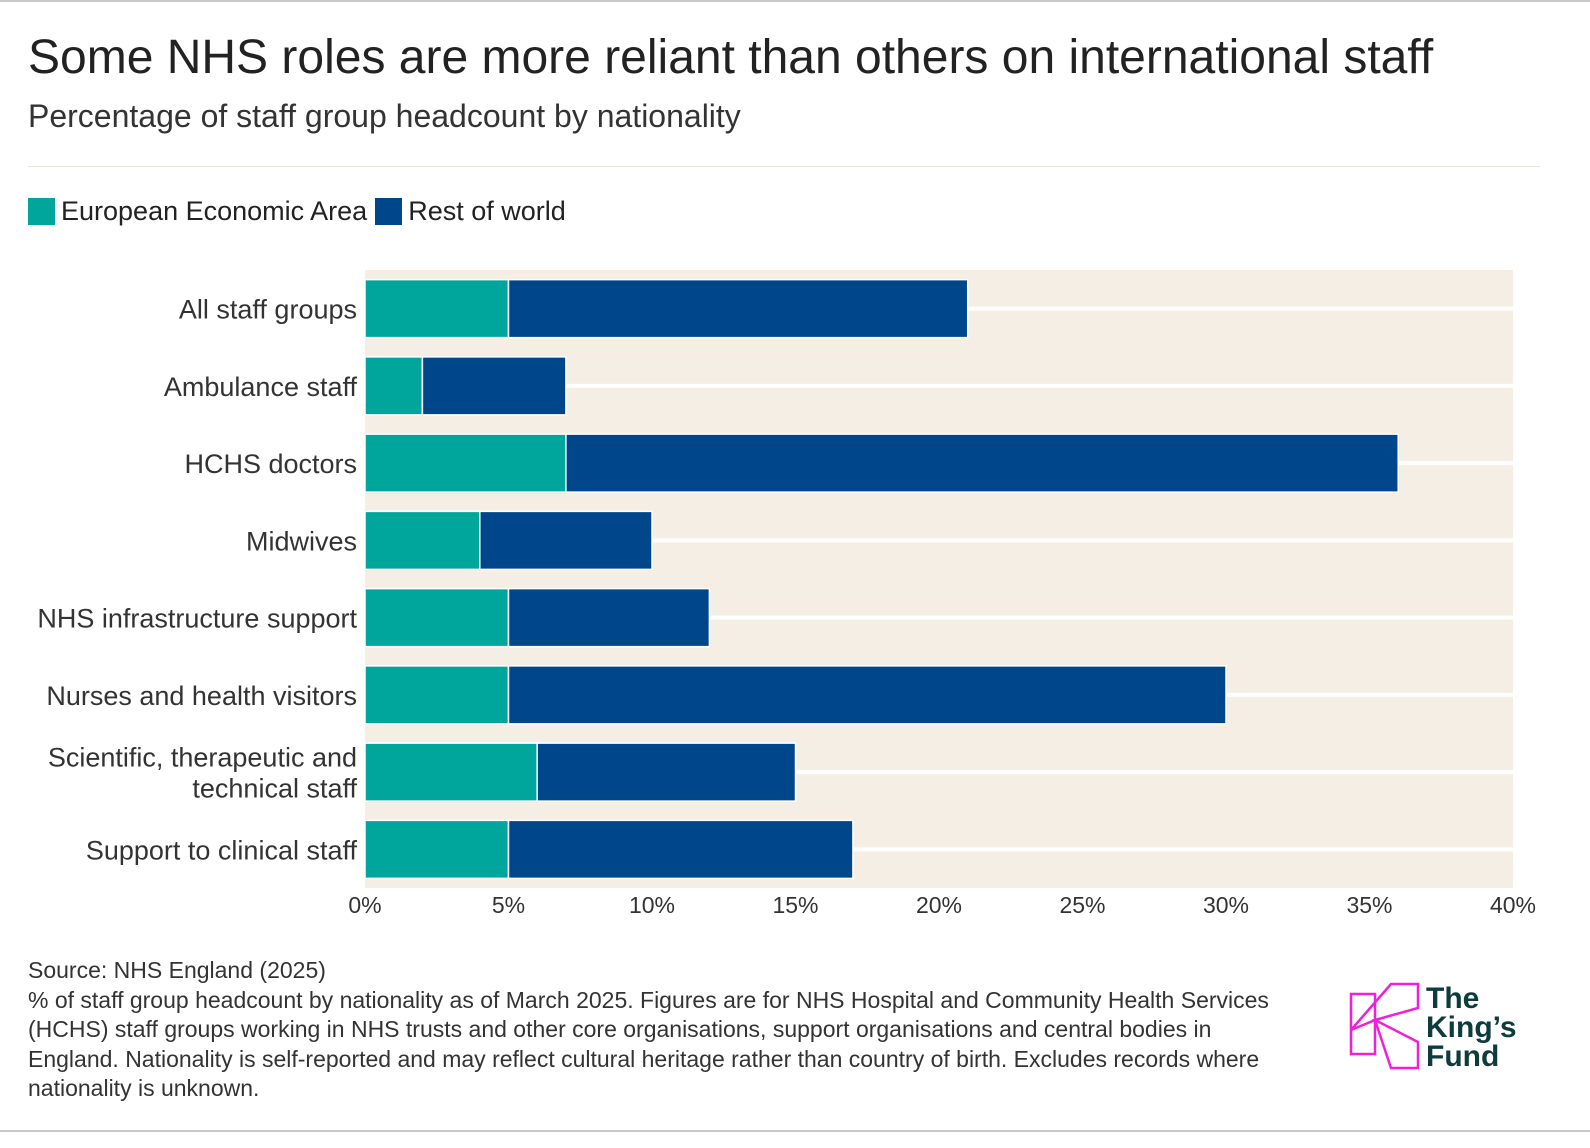 This screenshot has height=1148, width=1590. What do you see at coordinates (795, 905) in the screenshot?
I see `x-tick-label: 15%` at bounding box center [795, 905].